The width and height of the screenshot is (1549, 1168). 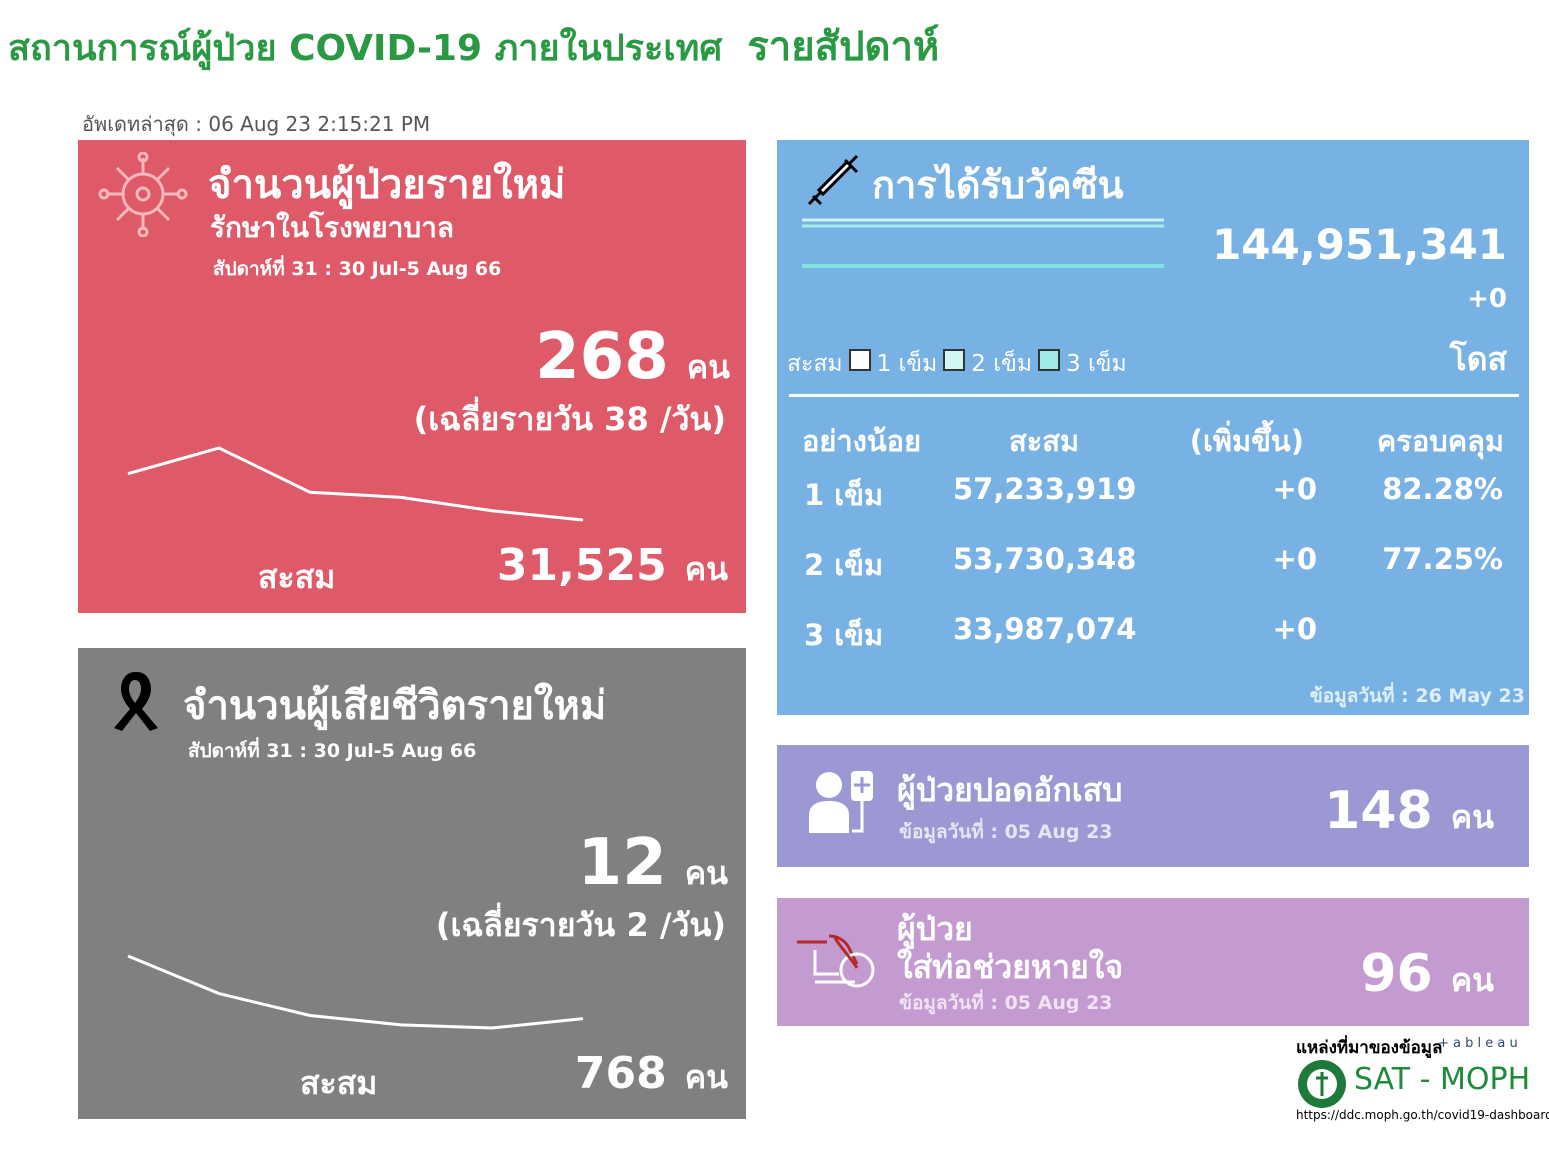 What do you see at coordinates (907, 364) in the screenshot?
I see `legend-item: 1 เข็ม` at bounding box center [907, 364].